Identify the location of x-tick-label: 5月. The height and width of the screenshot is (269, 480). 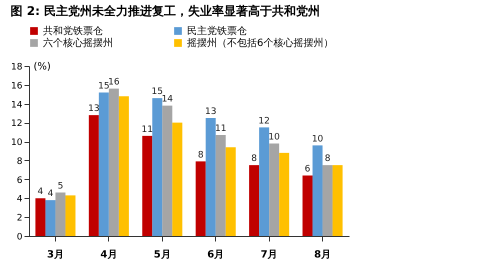
(162, 255).